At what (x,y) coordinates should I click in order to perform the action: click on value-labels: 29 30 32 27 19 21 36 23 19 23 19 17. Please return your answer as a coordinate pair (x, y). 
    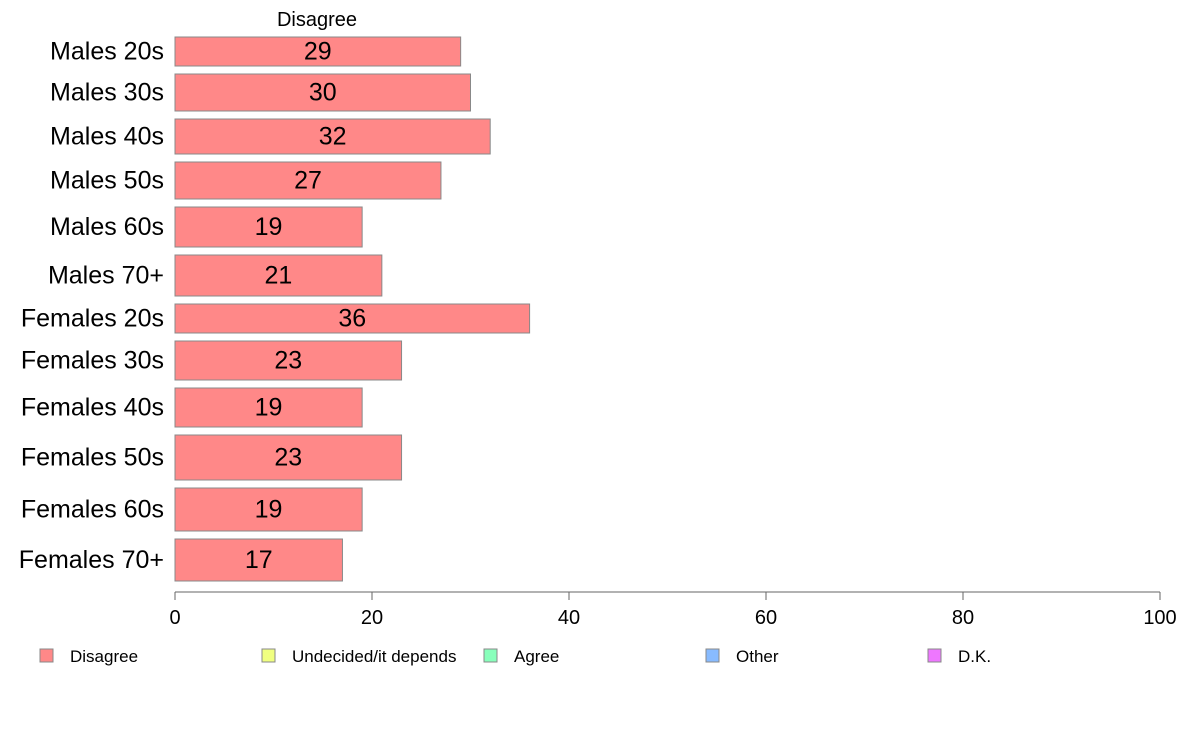
    Looking at the image, I should click on (305, 306).